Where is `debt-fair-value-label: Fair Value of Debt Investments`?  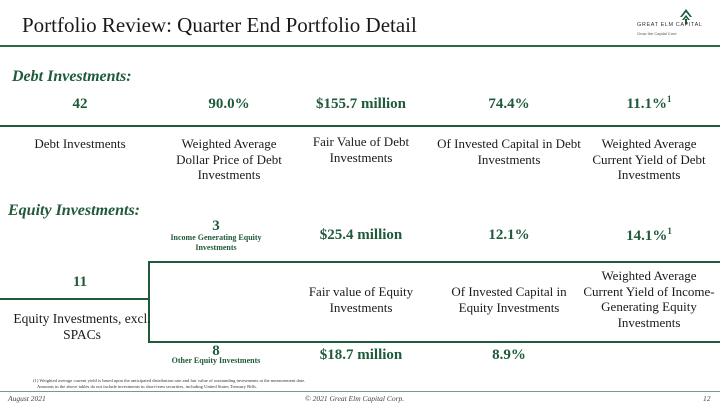 debt-fair-value-label: Fair Value of Debt Investments is located at coordinates (361, 149).